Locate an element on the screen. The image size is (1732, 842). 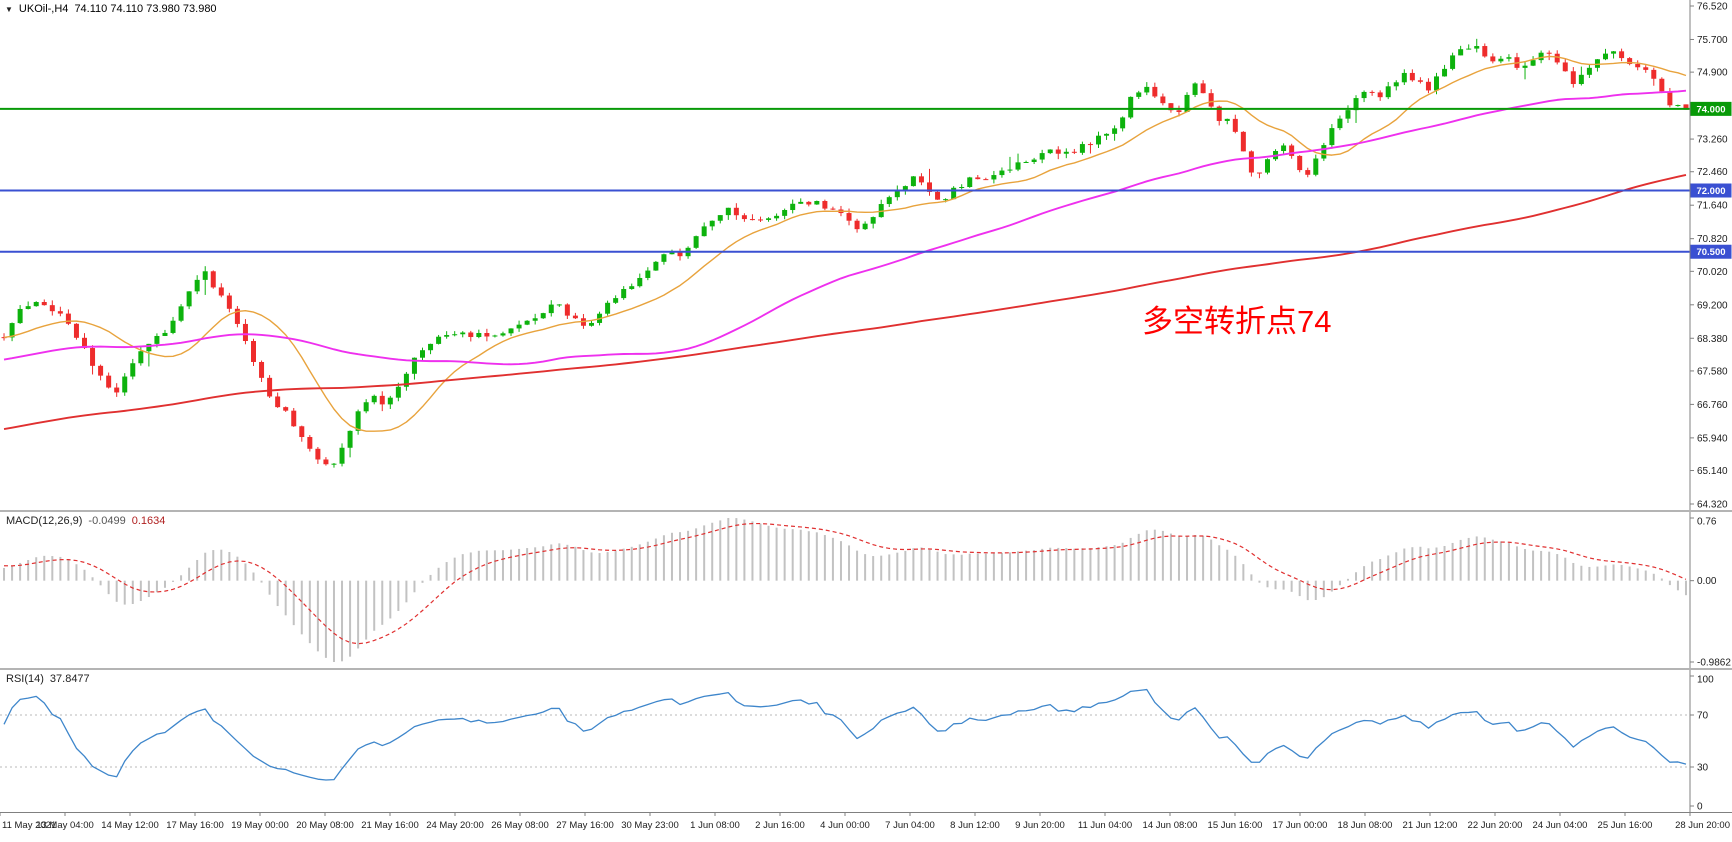
svg-text: 100 is located at coordinates (1705, 680).